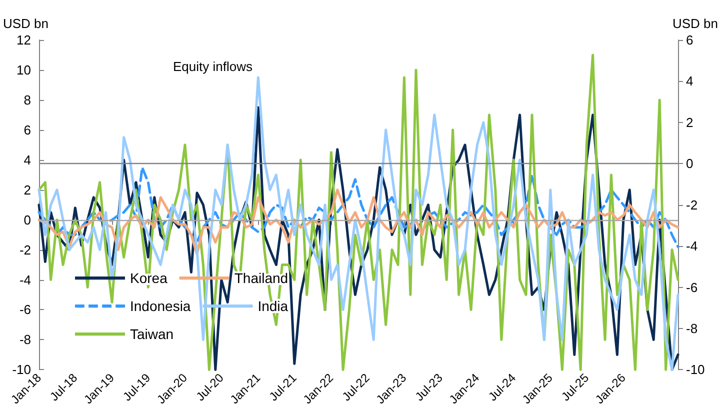 The height and width of the screenshot is (408, 726). Describe the element at coordinates (21, 370) in the screenshot. I see `y-tick-label: -10` at that location.